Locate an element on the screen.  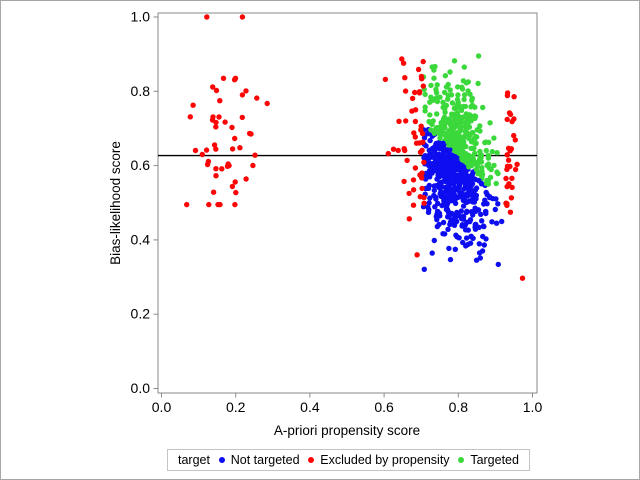
legend-entry-label: Excluded by propensity is located at coordinates (385, 460).